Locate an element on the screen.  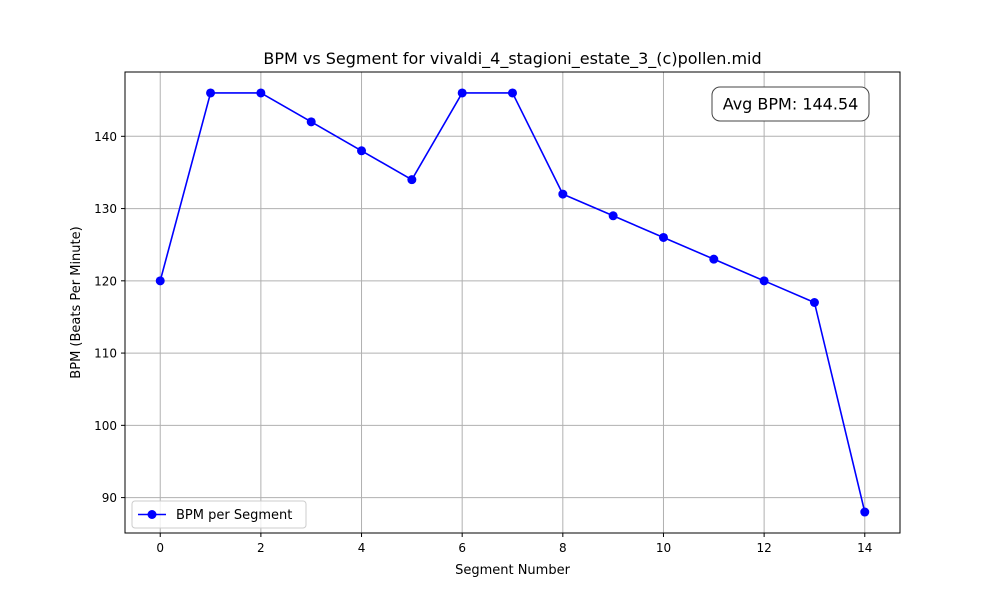
legend: BPM per Segment is located at coordinates (219, 514).